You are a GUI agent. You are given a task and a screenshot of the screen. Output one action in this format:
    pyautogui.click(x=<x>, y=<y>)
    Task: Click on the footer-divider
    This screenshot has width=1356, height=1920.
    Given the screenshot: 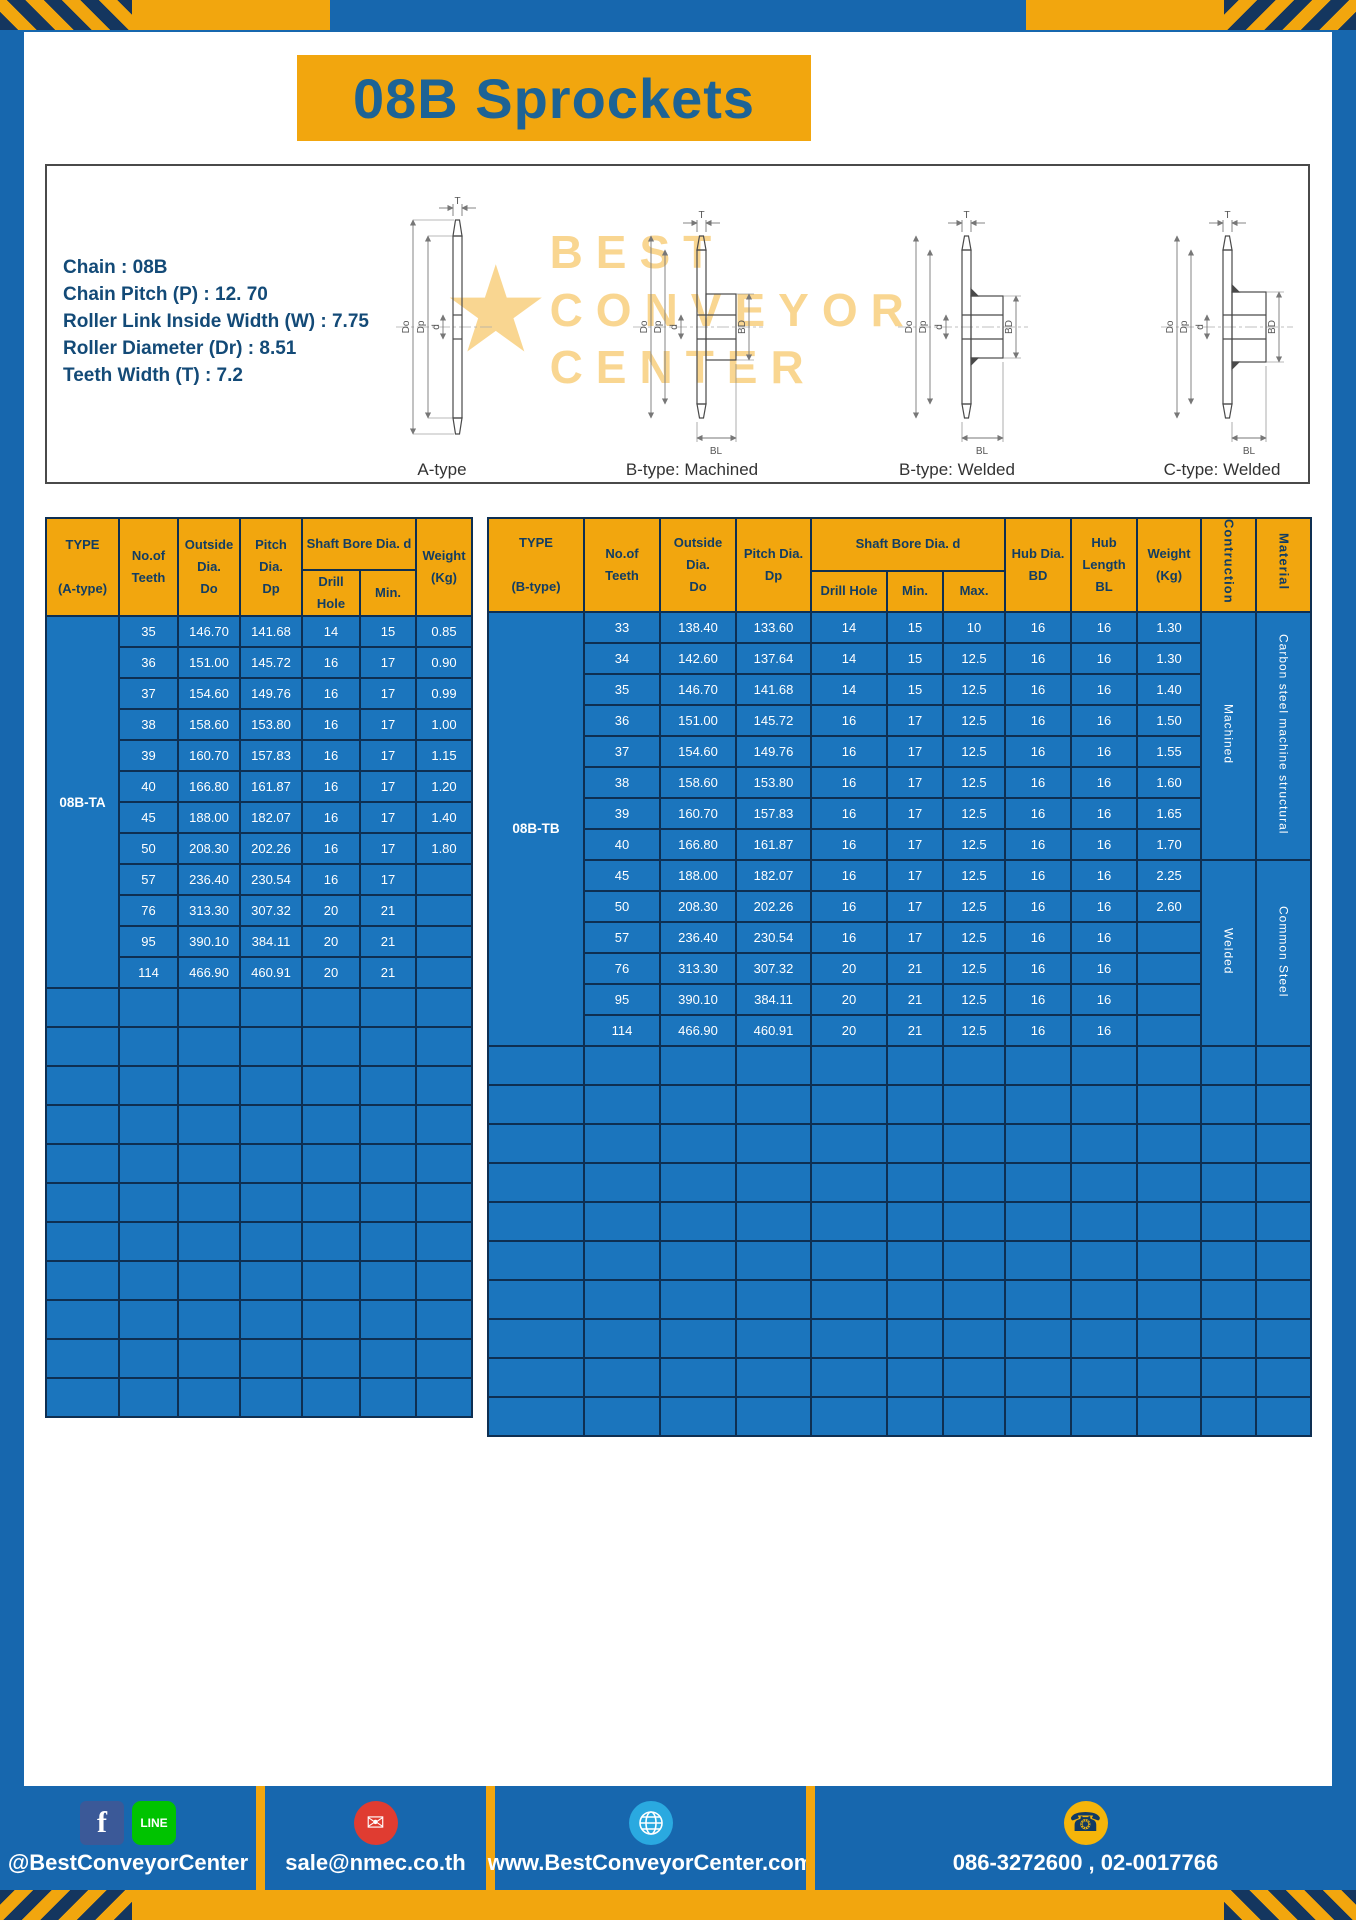 What is the action you would take?
    pyautogui.click(x=490, y=1838)
    